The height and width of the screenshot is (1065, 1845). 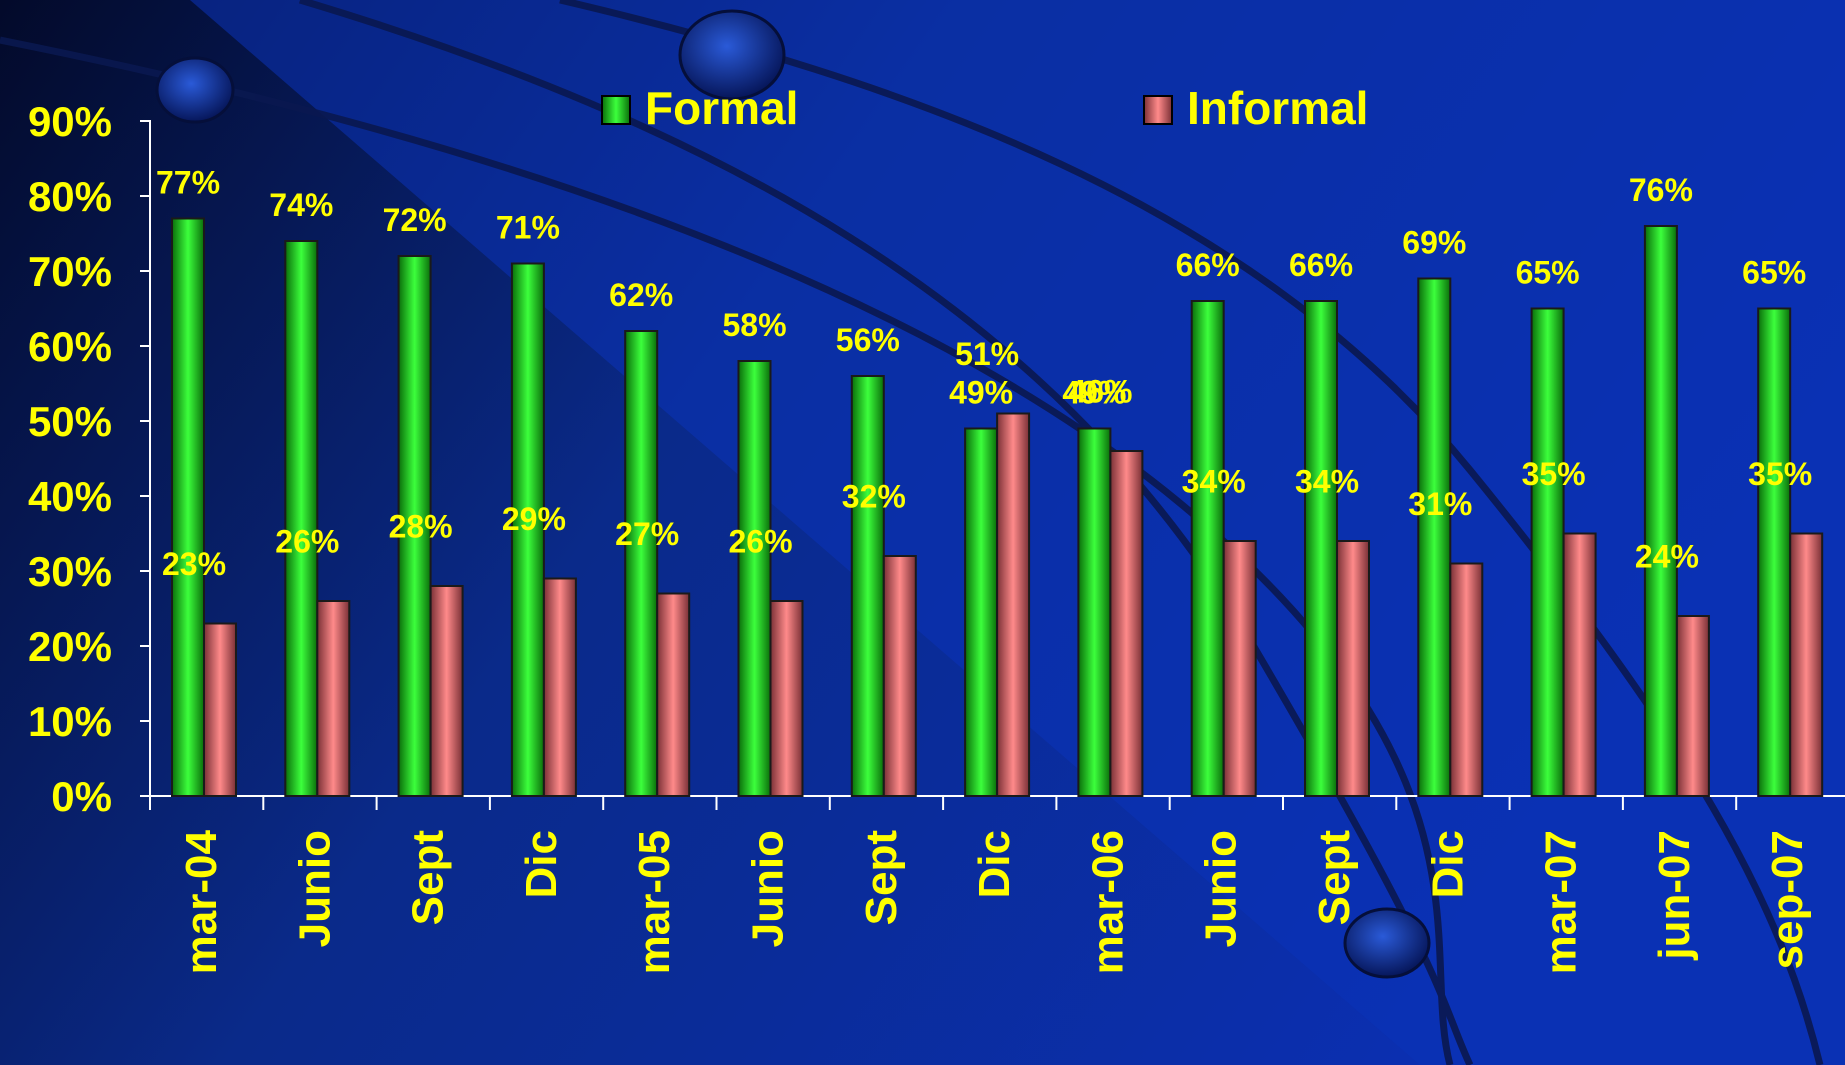 I want to click on legend: Formal Informal, so click(x=984, y=108).